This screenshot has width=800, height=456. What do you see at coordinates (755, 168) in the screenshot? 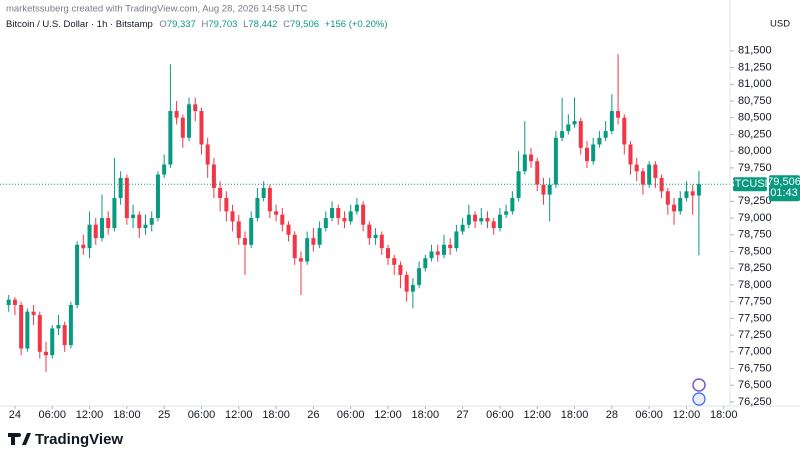
I see `y-tick-label: 79,750` at bounding box center [755, 168].